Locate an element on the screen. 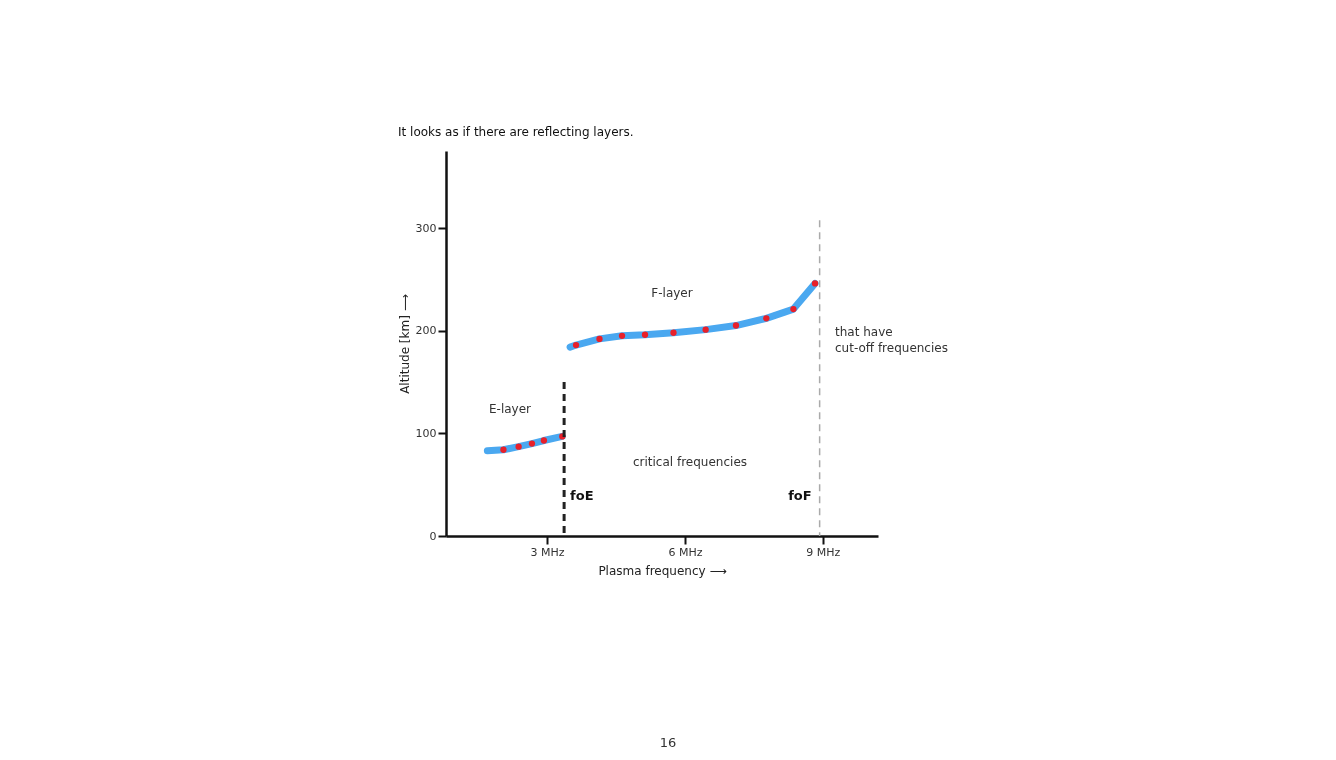  ref-line-label: foF is located at coordinates (800, 495).